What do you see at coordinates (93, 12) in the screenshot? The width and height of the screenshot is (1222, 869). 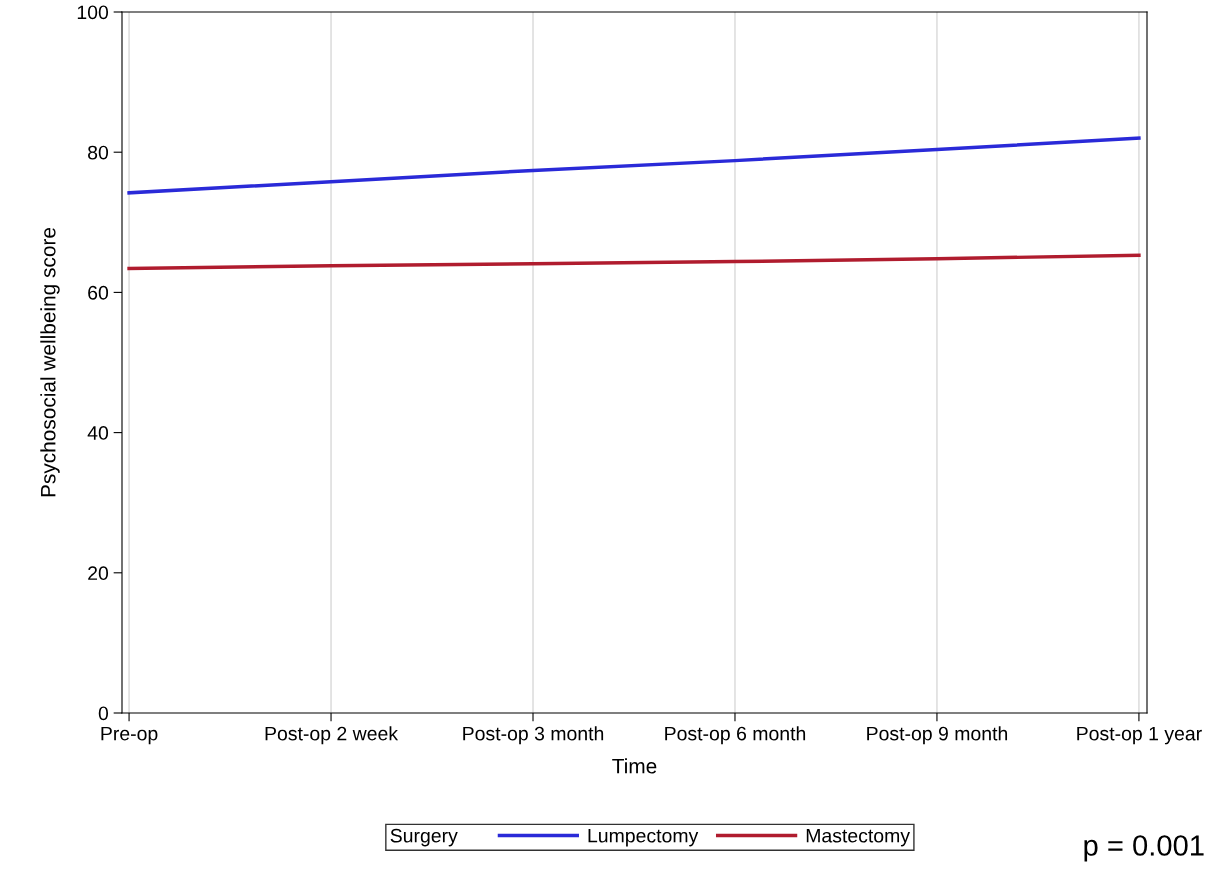 I see `y-tick-label: 100` at bounding box center [93, 12].